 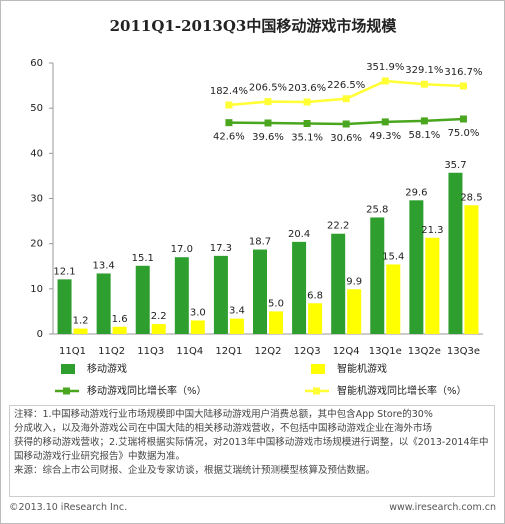 I want to click on x-tick-label: 12Q2, so click(x=268, y=351).